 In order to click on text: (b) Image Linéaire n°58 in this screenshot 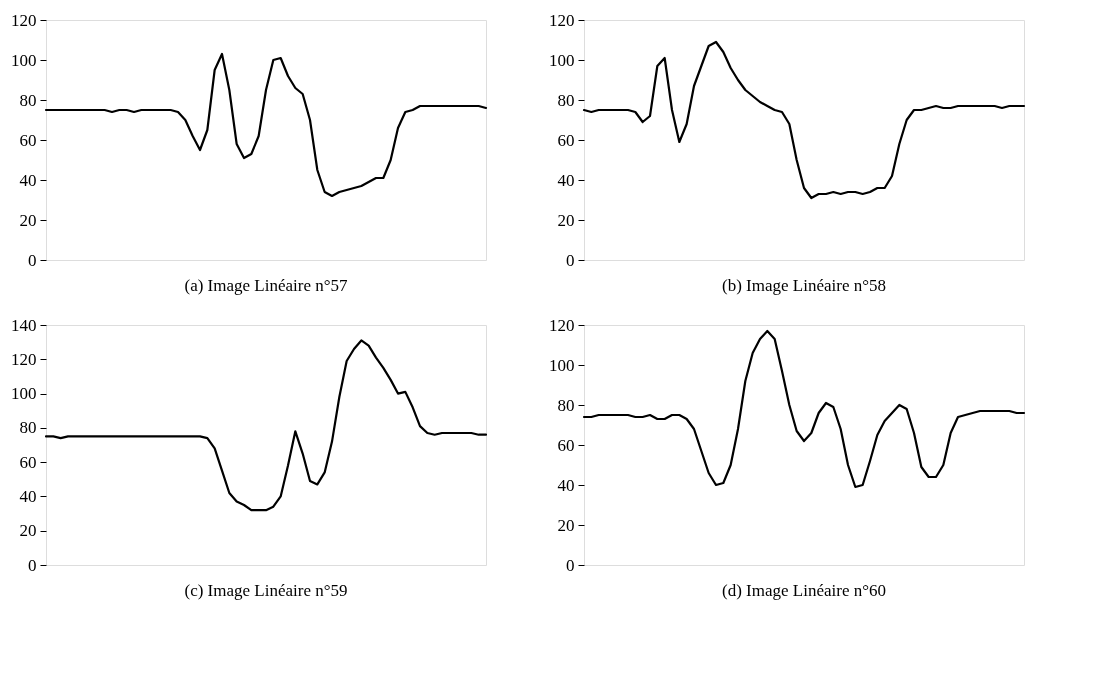, I will do `click(804, 285)`.